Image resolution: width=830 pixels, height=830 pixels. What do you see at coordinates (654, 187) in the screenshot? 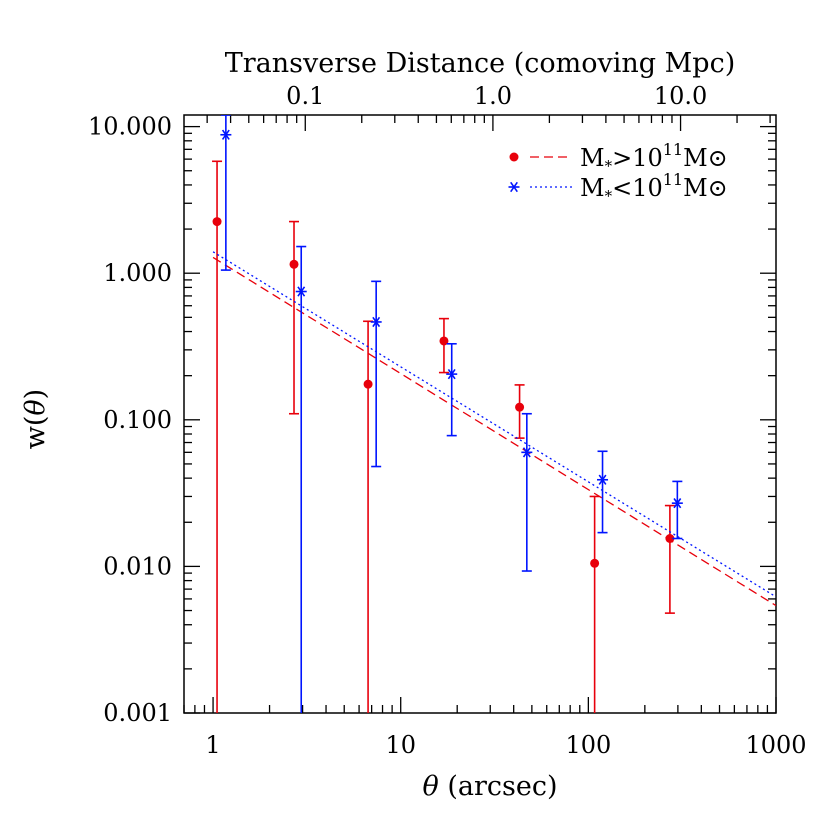
I see `legend-label: M*<1011M⊙` at bounding box center [654, 187].